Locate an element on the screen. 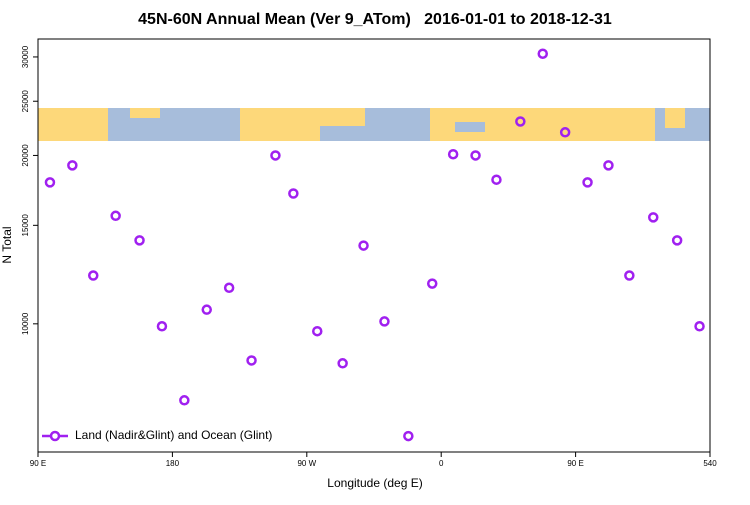  y-tick-label: 15000 is located at coordinates (25, 225).